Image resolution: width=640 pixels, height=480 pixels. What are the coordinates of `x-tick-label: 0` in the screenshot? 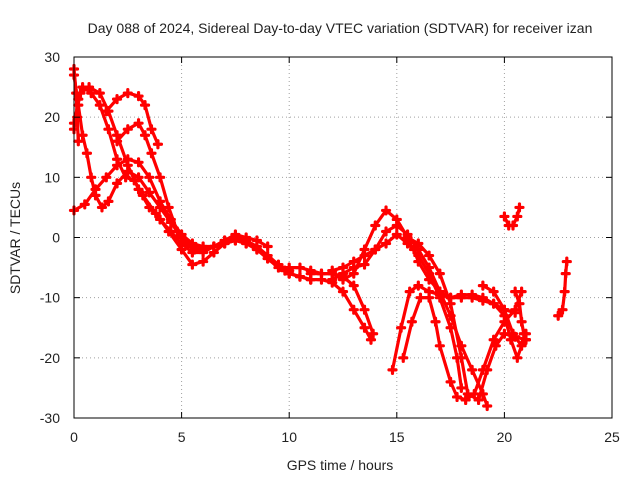 It's located at (74, 437).